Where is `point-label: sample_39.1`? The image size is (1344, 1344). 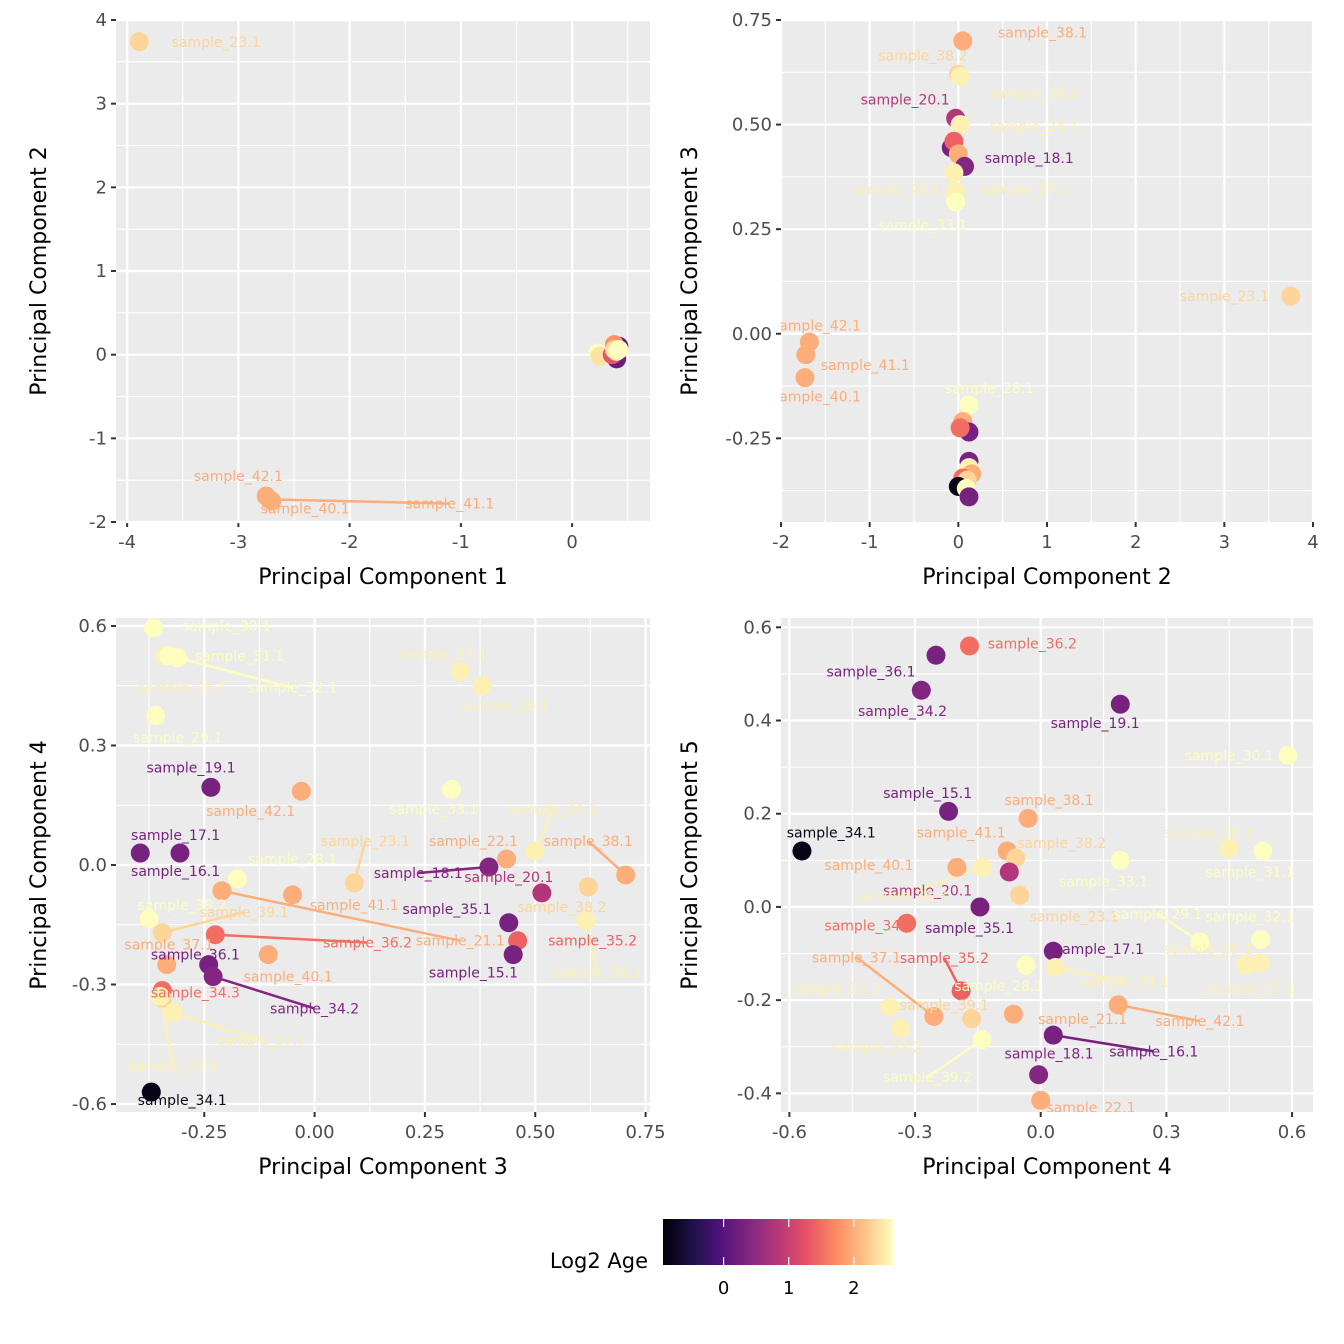 point-label: sample_39.1 is located at coordinates (944, 1006).